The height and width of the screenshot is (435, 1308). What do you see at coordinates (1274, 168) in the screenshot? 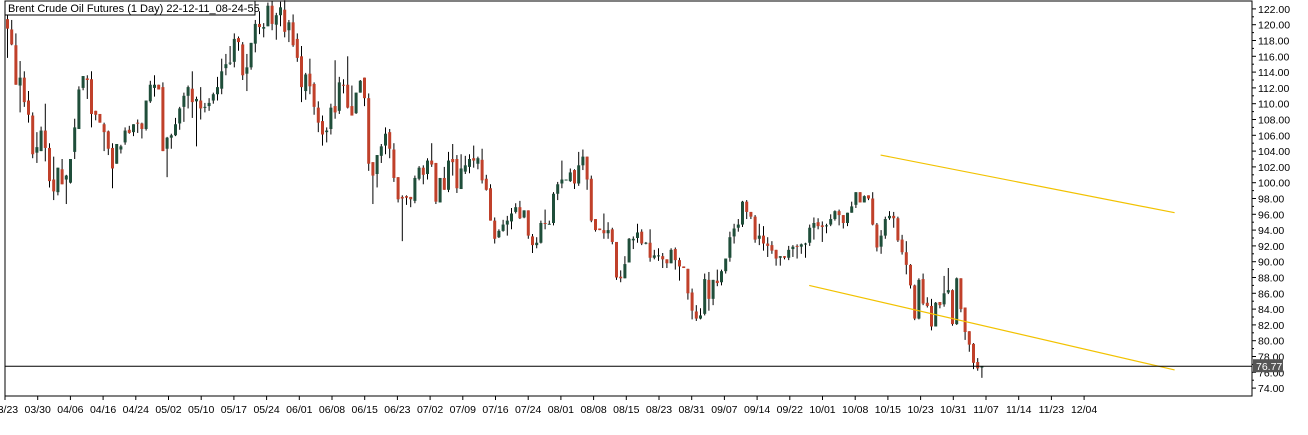
I see `y-tick-label: 102.00` at bounding box center [1274, 168].